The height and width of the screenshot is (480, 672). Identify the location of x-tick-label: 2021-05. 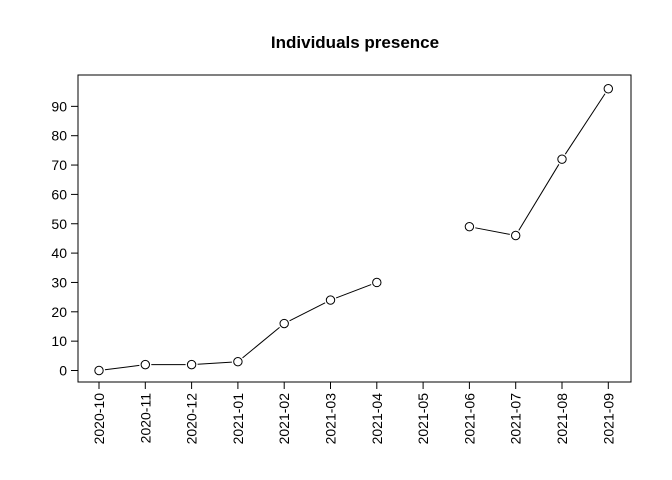
(423, 419).